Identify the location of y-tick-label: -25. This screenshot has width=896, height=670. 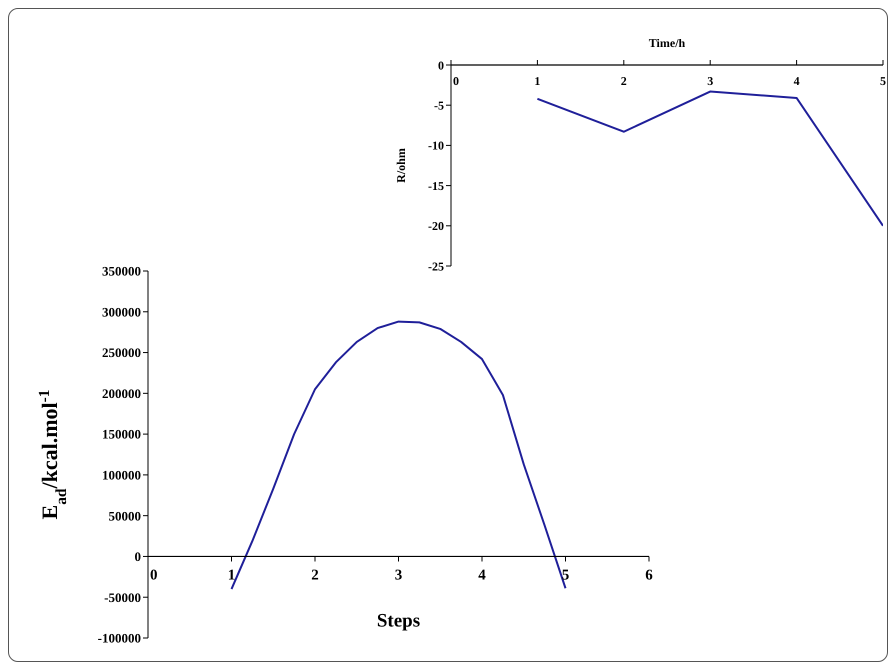
(436, 266).